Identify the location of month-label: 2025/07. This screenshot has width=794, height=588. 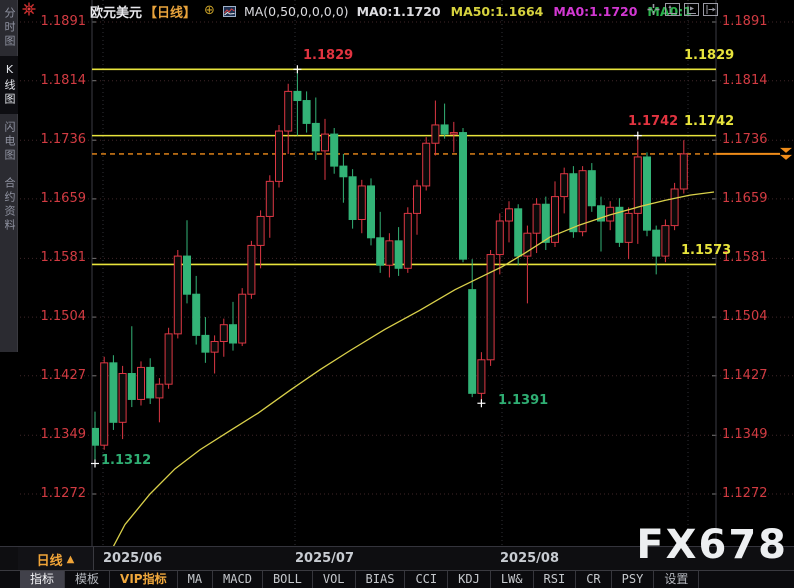
(325, 558).